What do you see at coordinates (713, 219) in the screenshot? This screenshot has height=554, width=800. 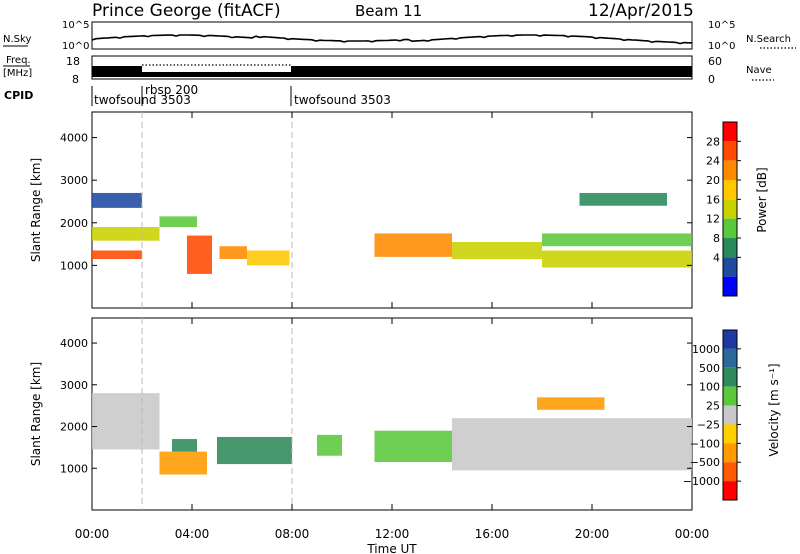 I see `power-cbar-label-4: 12` at bounding box center [713, 219].